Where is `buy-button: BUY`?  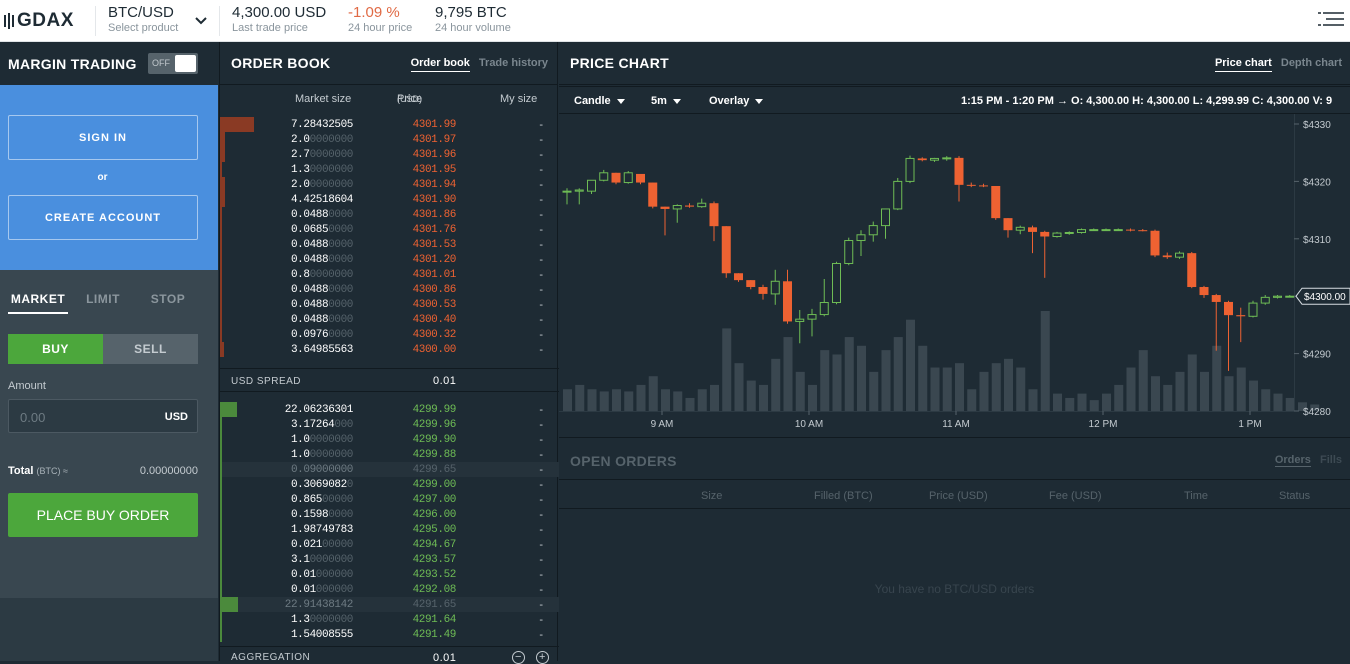 buy-button: BUY is located at coordinates (55, 349).